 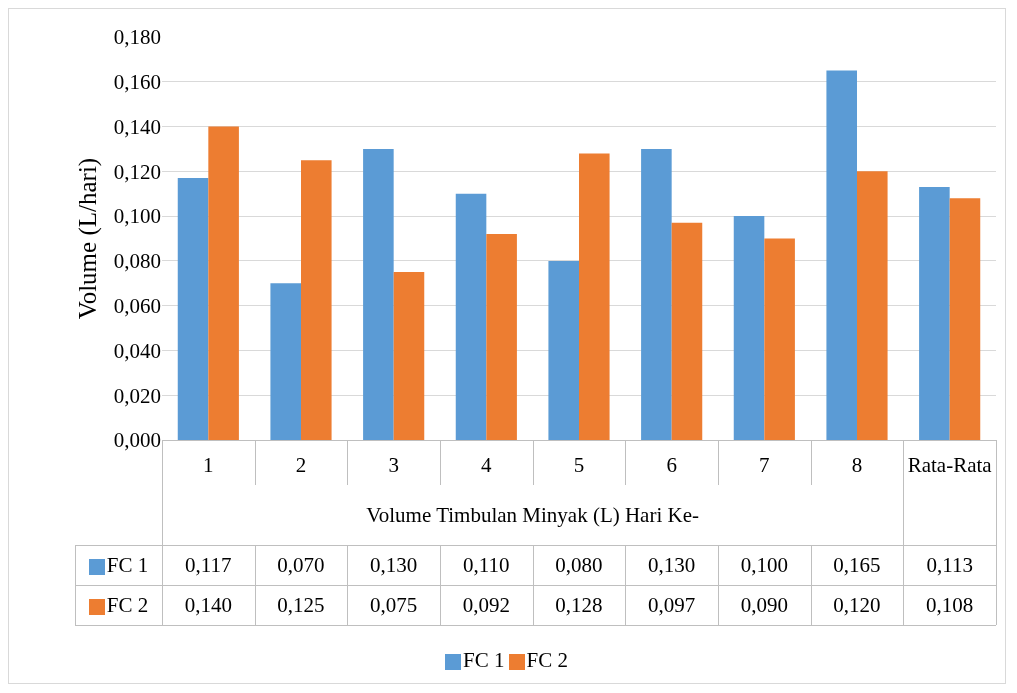 What do you see at coordinates (532, 515) in the screenshot?
I see `x-axis-title: Volume Timbulan Minyak (L) Hari Ke-` at bounding box center [532, 515].